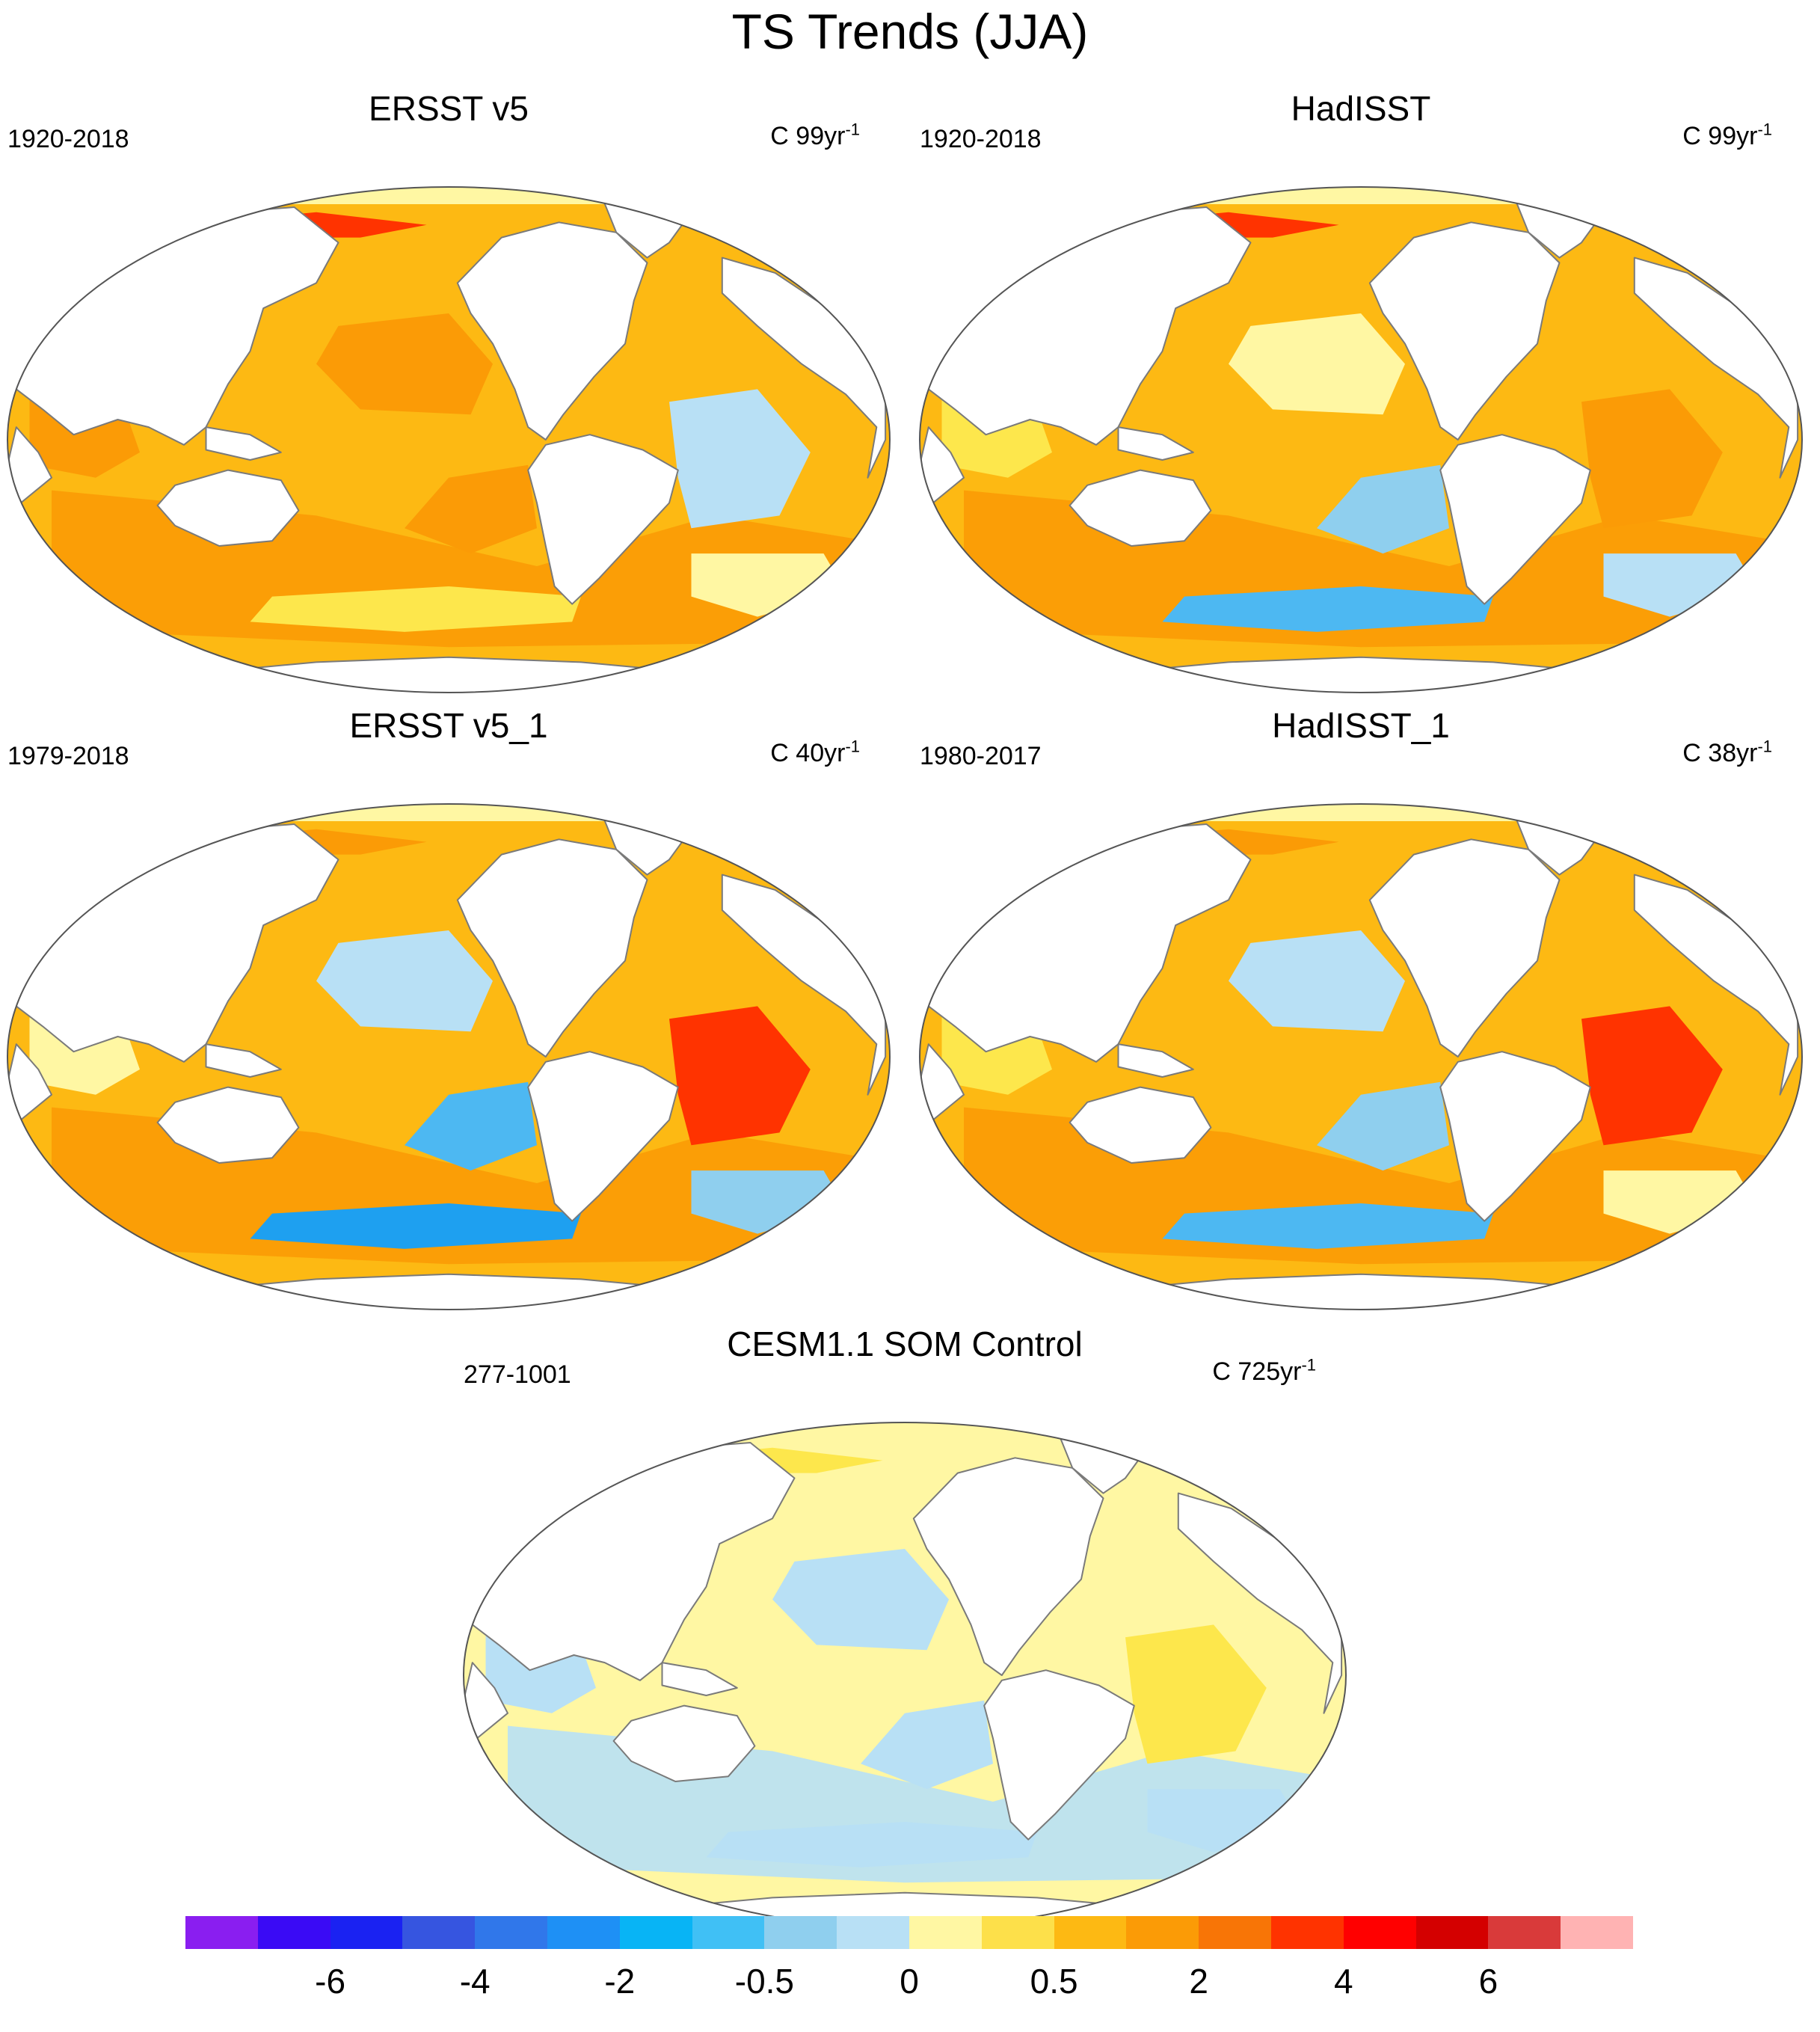 This screenshot has width=1820, height=2032. What do you see at coordinates (448, 725) in the screenshot?
I see `panel-title: ERSST v5_1` at bounding box center [448, 725].